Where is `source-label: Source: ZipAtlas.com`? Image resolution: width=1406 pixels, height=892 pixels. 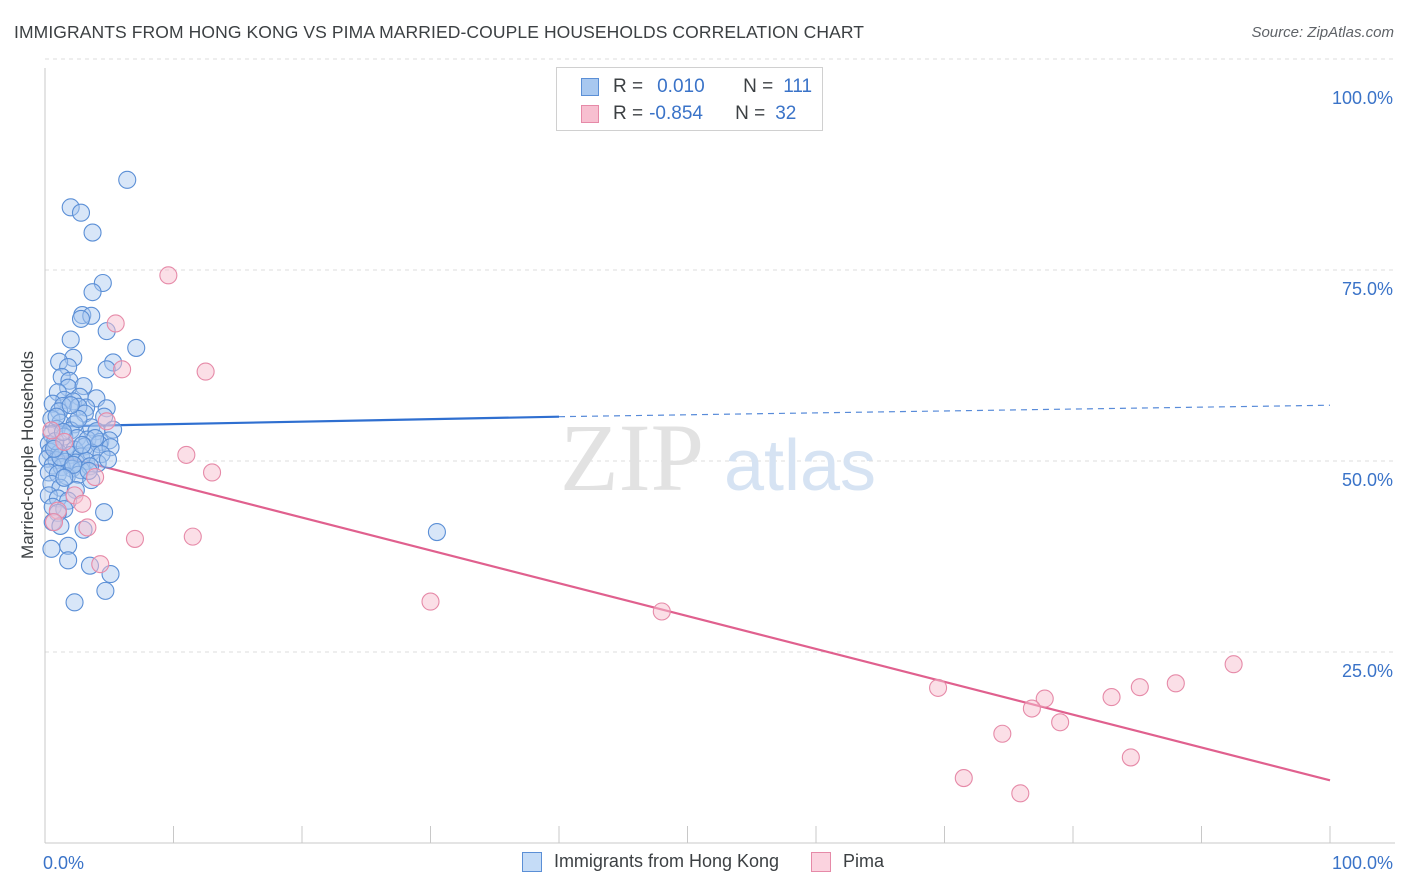
source-label: Source: ZipAtlas.com is located at coordinates (1322, 32).